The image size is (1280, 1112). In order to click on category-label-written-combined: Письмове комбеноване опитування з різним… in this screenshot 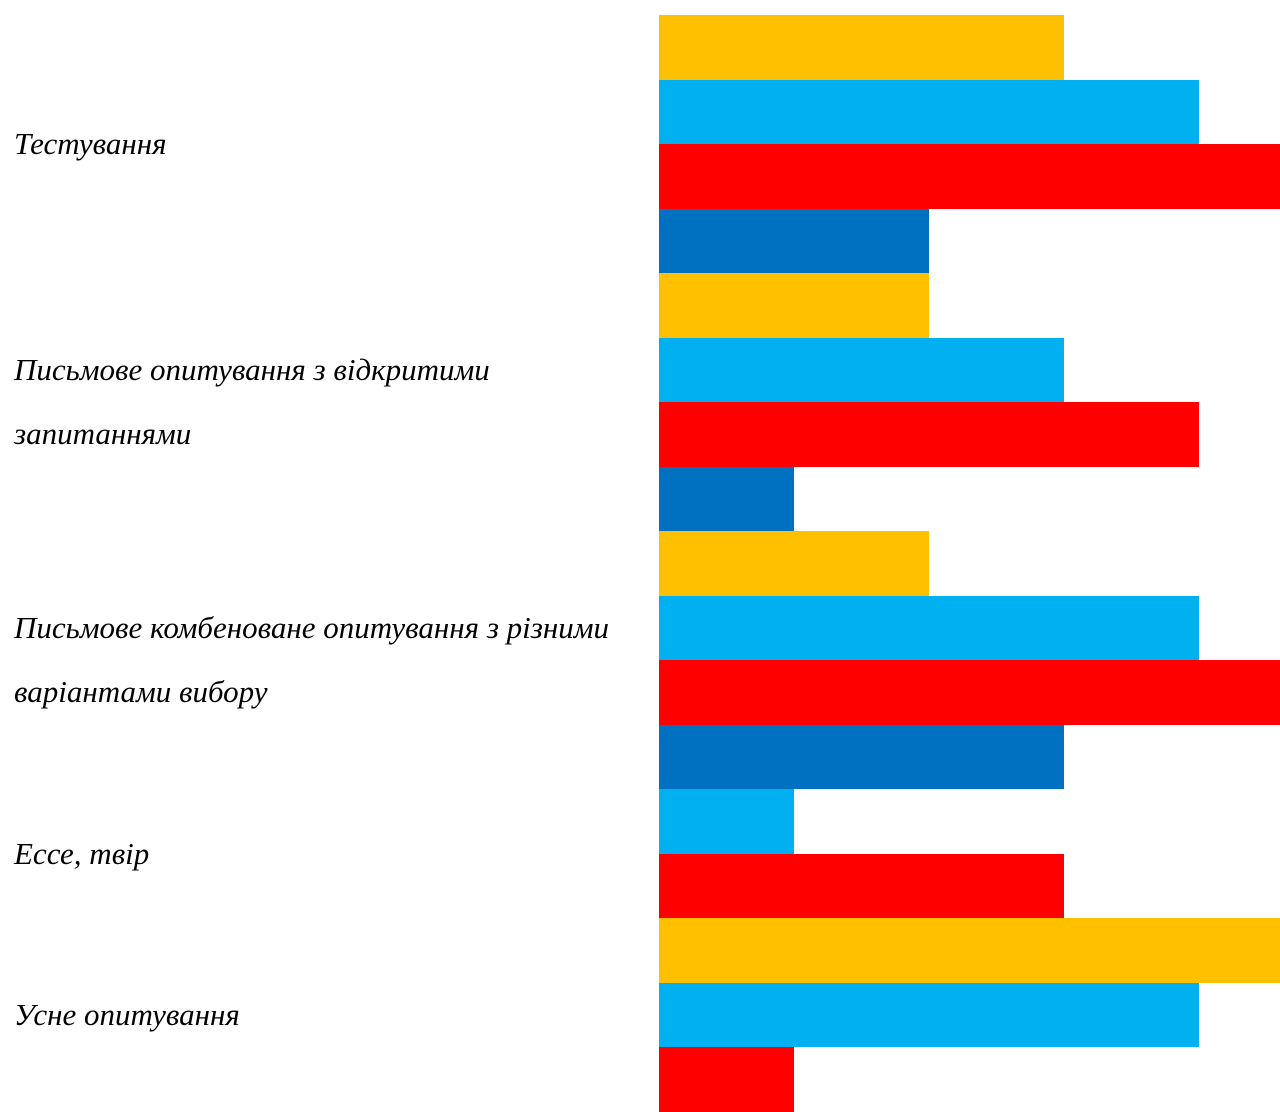, I will do `click(312, 659)`.